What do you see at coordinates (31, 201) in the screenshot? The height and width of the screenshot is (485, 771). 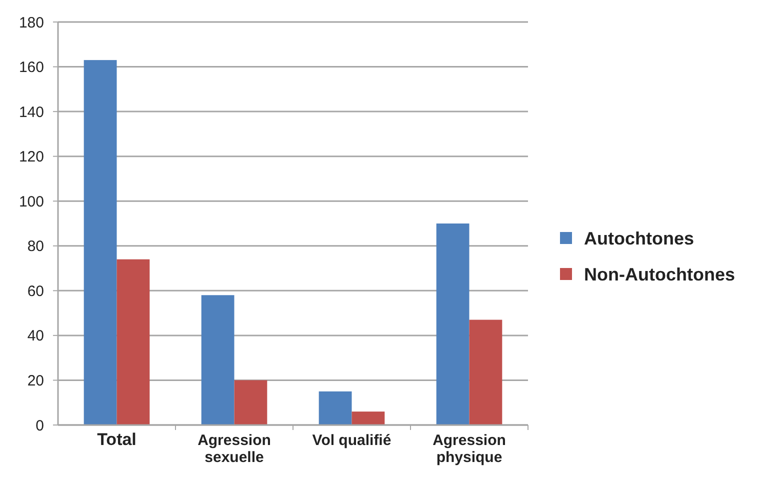 I see `y-tick-label: 100` at bounding box center [31, 201].